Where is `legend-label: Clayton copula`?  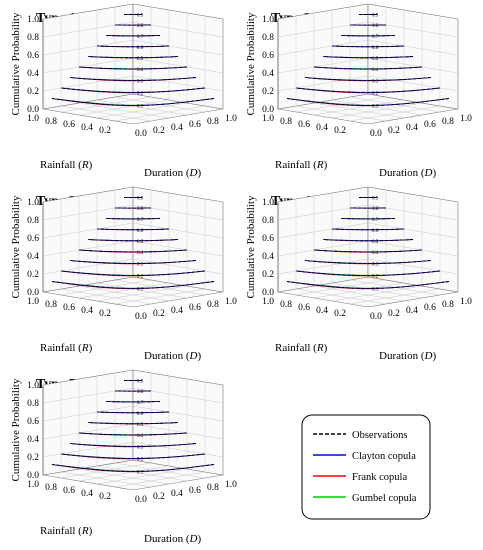 legend-label: Clayton copula is located at coordinates (384, 456).